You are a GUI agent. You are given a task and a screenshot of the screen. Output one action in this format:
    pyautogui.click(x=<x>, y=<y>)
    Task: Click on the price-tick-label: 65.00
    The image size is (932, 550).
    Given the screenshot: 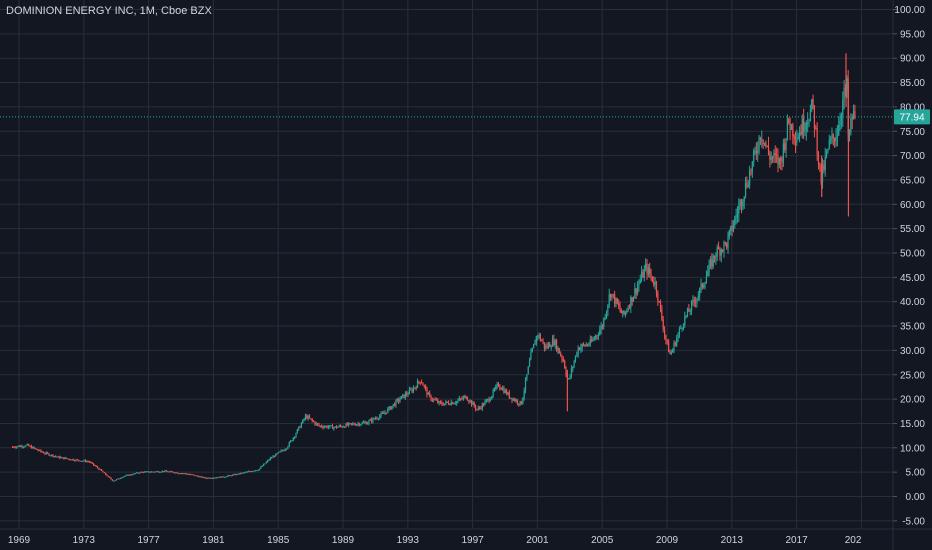 What is the action you would take?
    pyautogui.click(x=912, y=180)
    